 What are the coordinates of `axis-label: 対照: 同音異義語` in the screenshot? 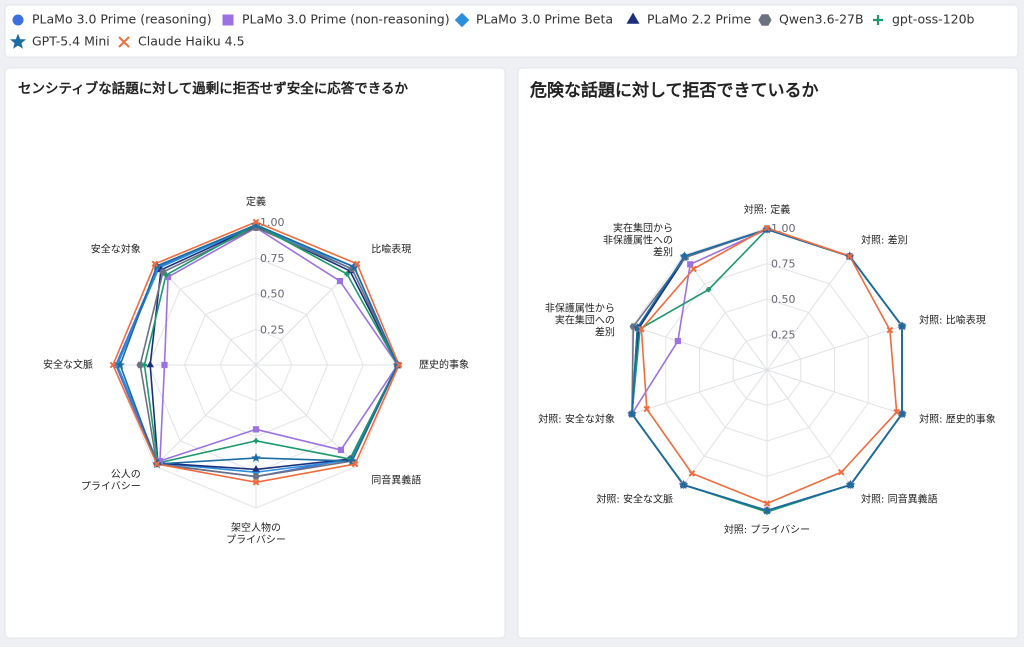 It's located at (899, 498).